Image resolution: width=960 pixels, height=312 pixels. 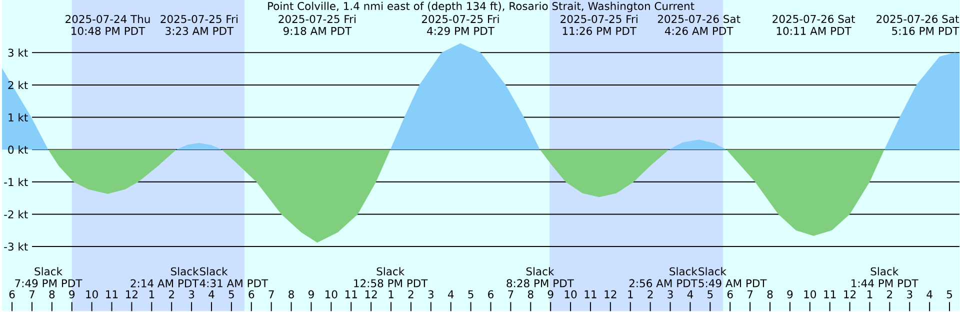 What do you see at coordinates (18, 52) in the screenshot?
I see `y-tick-label: 3 kt` at bounding box center [18, 52].